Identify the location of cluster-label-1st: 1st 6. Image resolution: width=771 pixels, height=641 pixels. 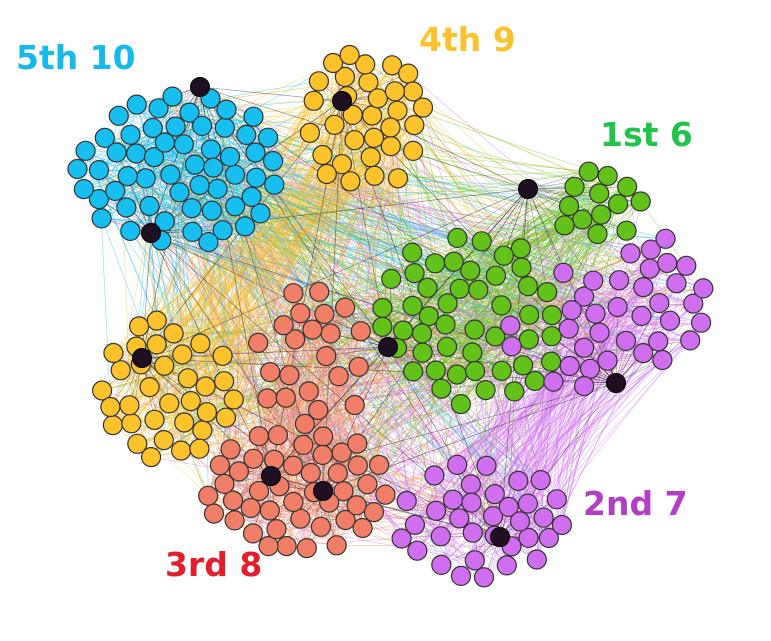
(646, 134).